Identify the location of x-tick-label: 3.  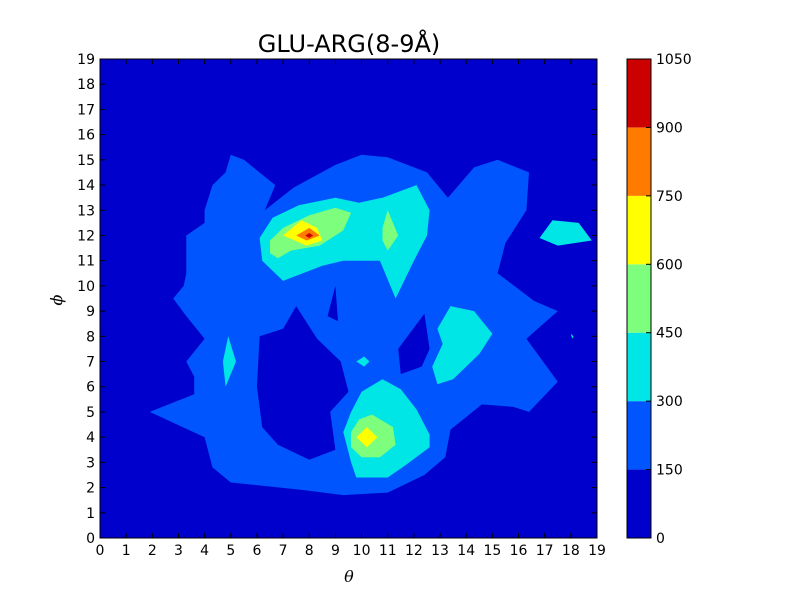
(178, 551).